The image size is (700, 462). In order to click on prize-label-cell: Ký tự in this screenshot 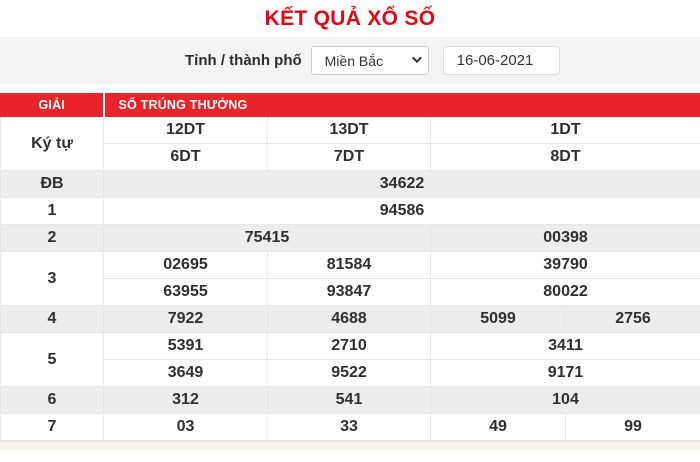, I will do `click(52, 143)`.